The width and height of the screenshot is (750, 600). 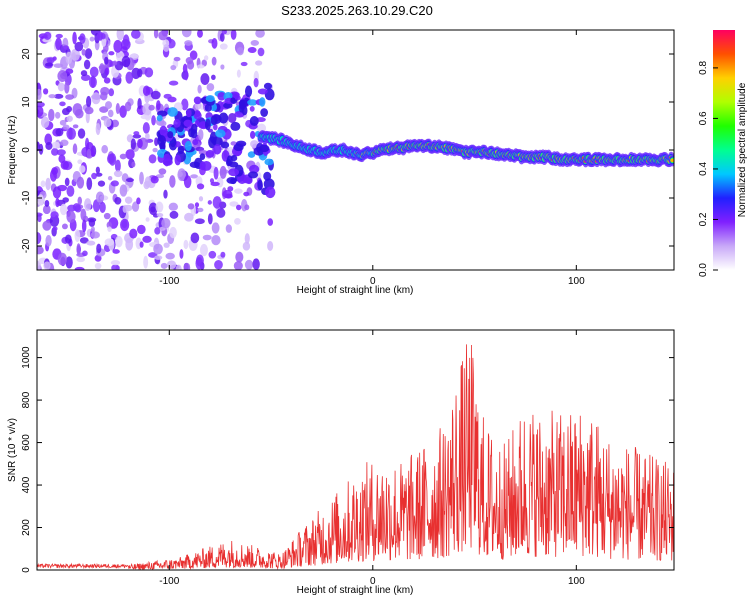 I want to click on ridge-peak, so click(x=672, y=160).